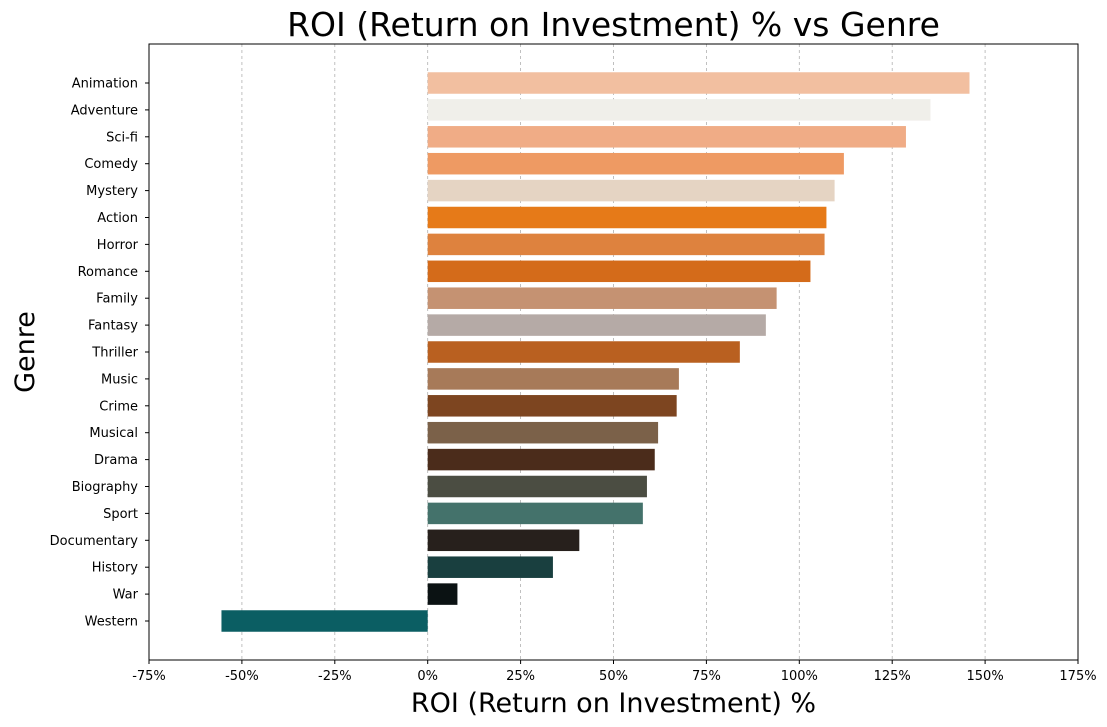 The image size is (1107, 727). What do you see at coordinates (543, 432) in the screenshot?
I see `bar-musical` at bounding box center [543, 432].